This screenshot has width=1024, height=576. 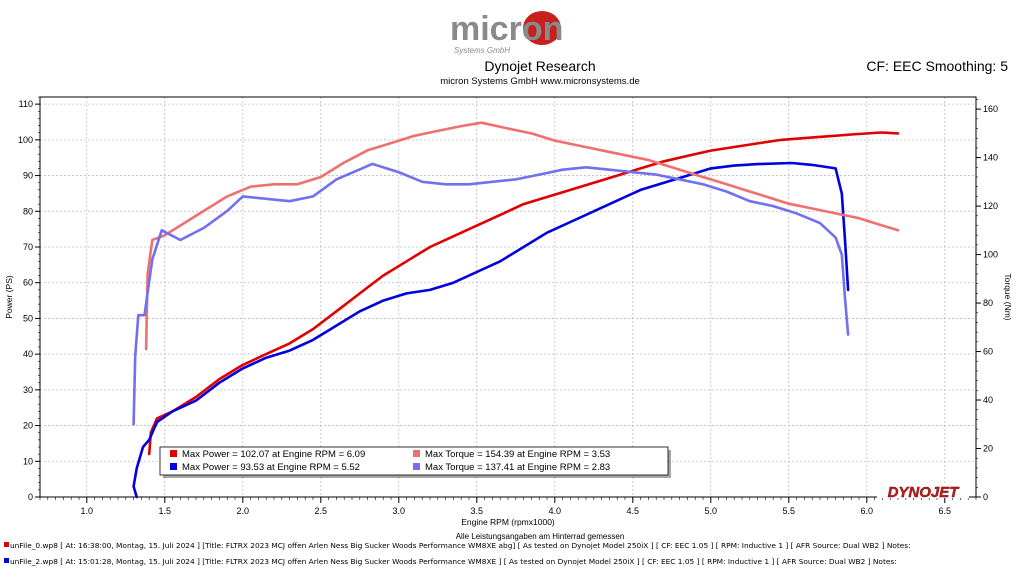 What do you see at coordinates (482, 50) in the screenshot?
I see `logo-sub: Systems GmbH` at bounding box center [482, 50].